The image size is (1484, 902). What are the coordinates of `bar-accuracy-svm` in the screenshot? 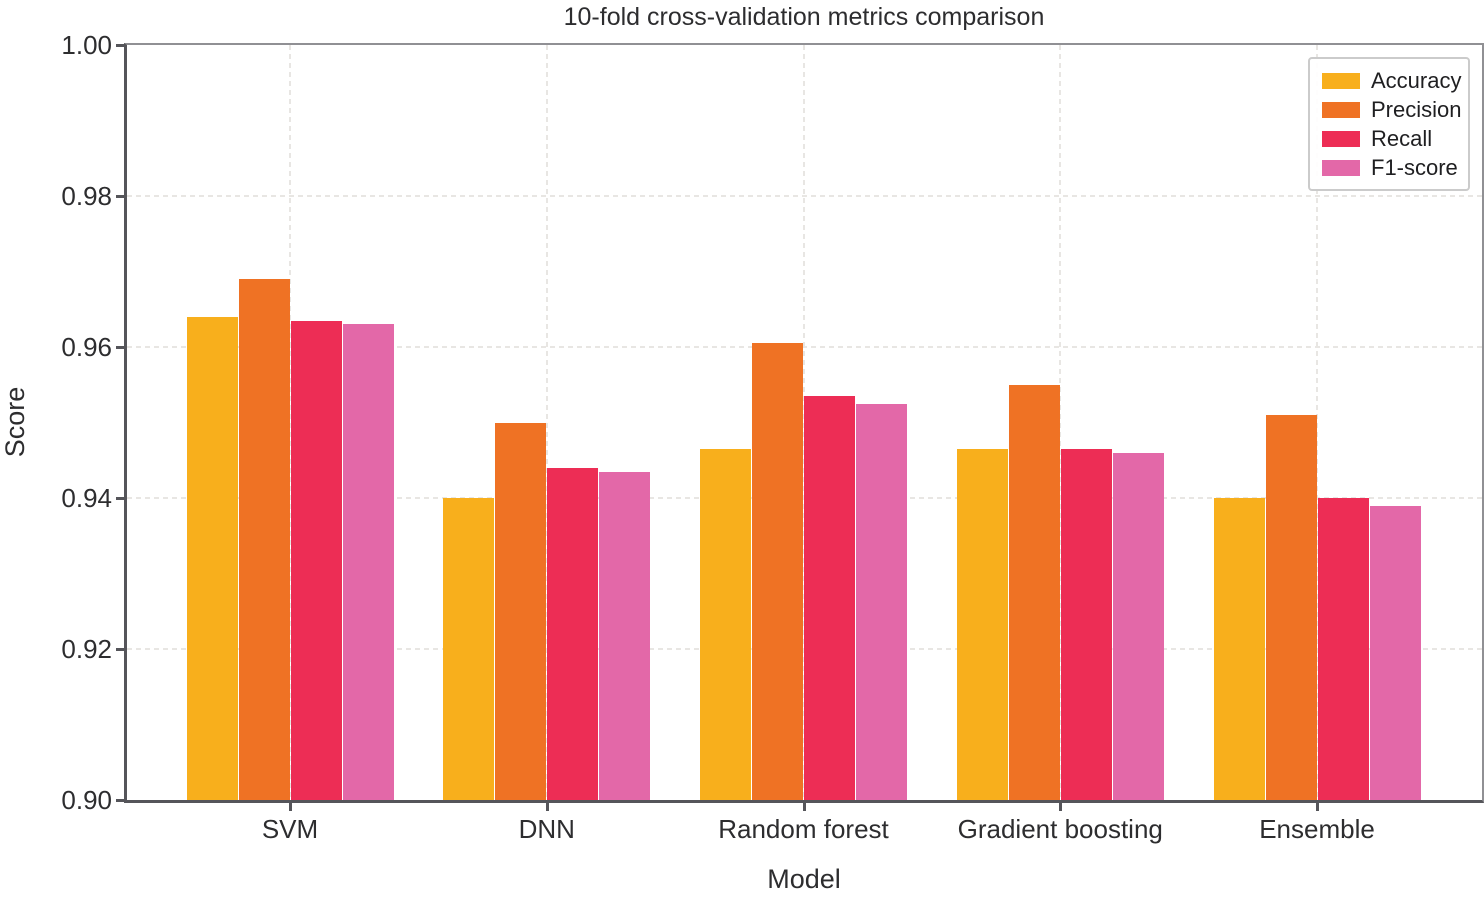 It's located at (212, 558).